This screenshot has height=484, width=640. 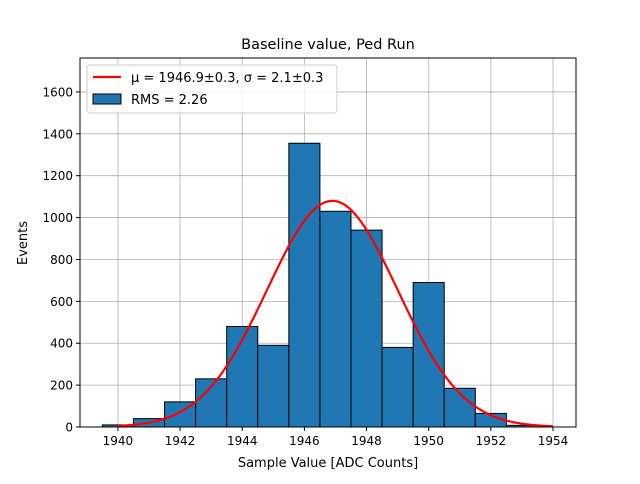 What do you see at coordinates (227, 78) in the screenshot?
I see `legend-fit-label: μ = 1946.9±0.3, σ = 2.1±0.3` at bounding box center [227, 78].